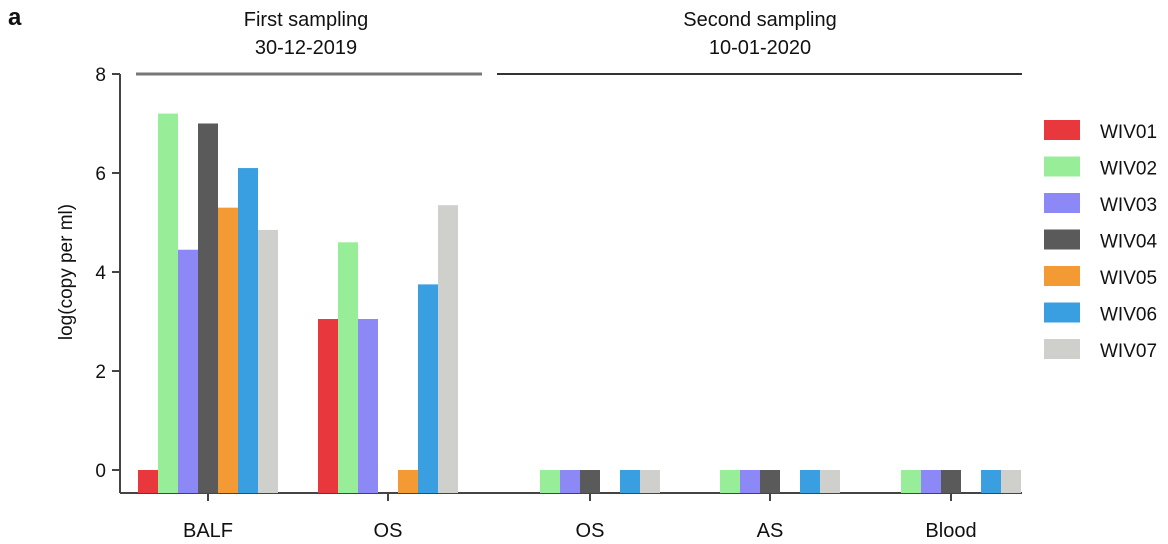 This screenshot has height=544, width=1168. What do you see at coordinates (100, 471) in the screenshot?
I see `y-tick-label-0: 0` at bounding box center [100, 471].